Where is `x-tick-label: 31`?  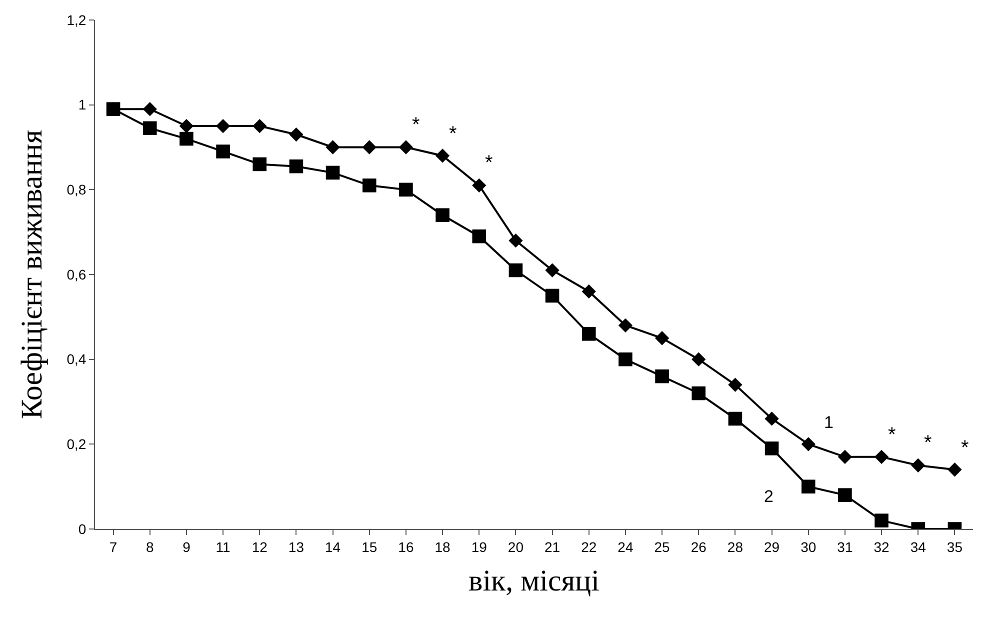
x-tick-label: 31 is located at coordinates (845, 546).